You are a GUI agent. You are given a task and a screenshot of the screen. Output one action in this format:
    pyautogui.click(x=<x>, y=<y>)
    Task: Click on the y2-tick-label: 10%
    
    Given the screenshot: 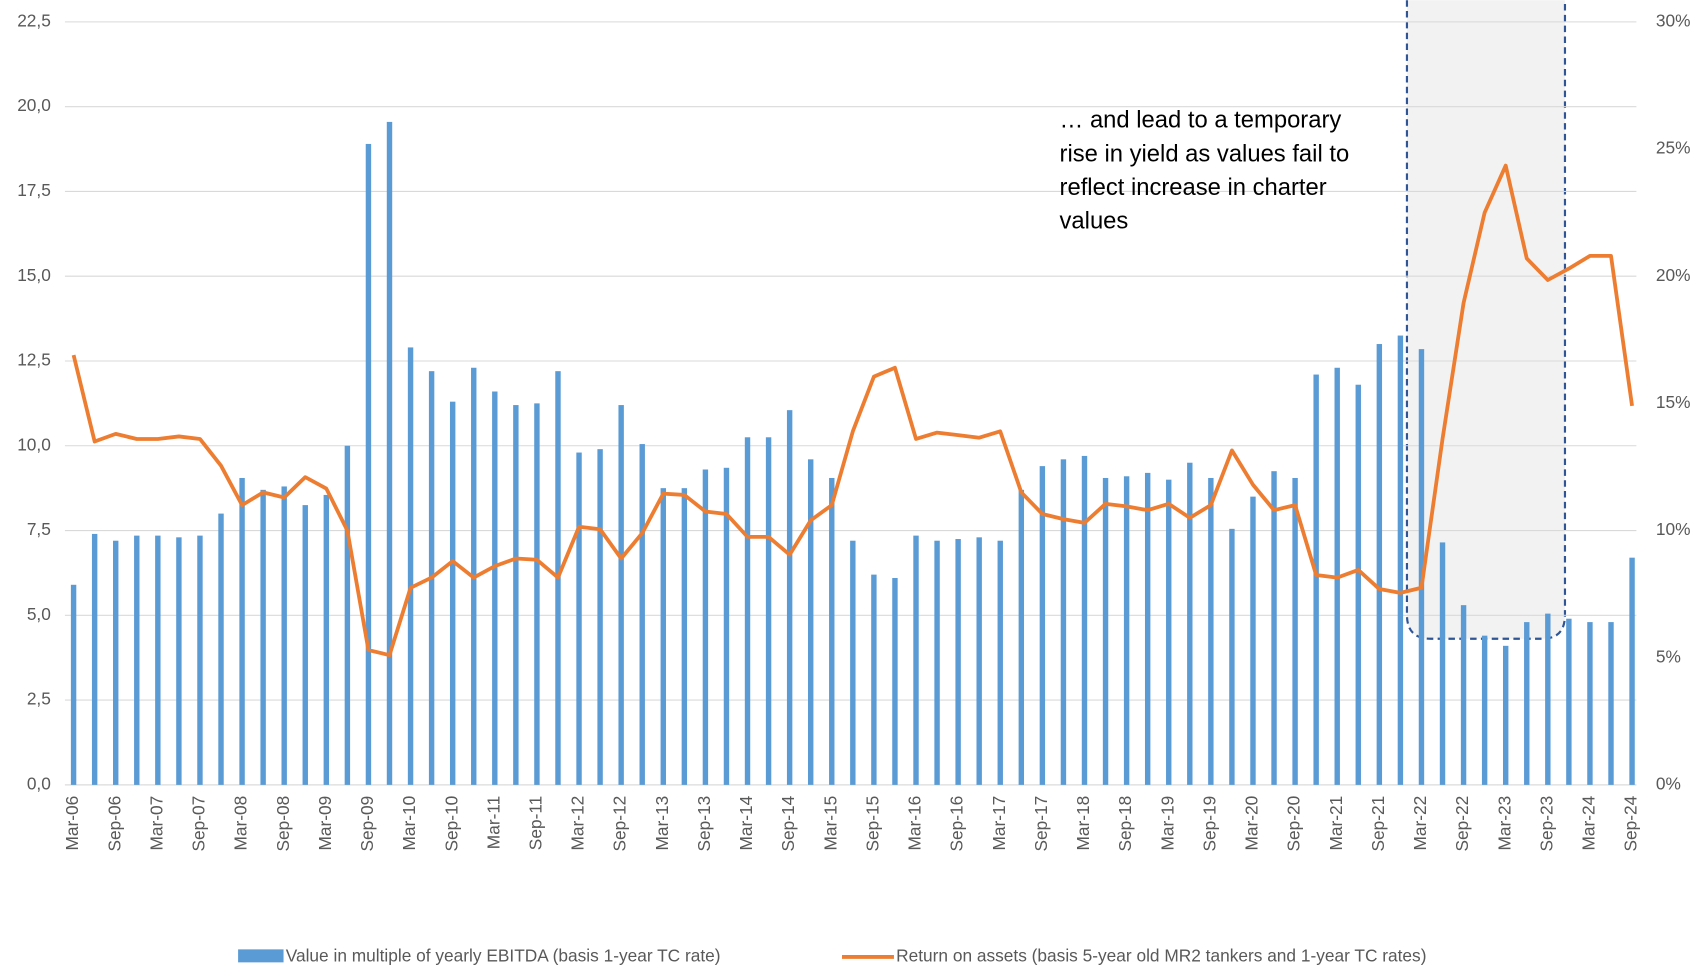 What is the action you would take?
    pyautogui.click(x=1673, y=529)
    